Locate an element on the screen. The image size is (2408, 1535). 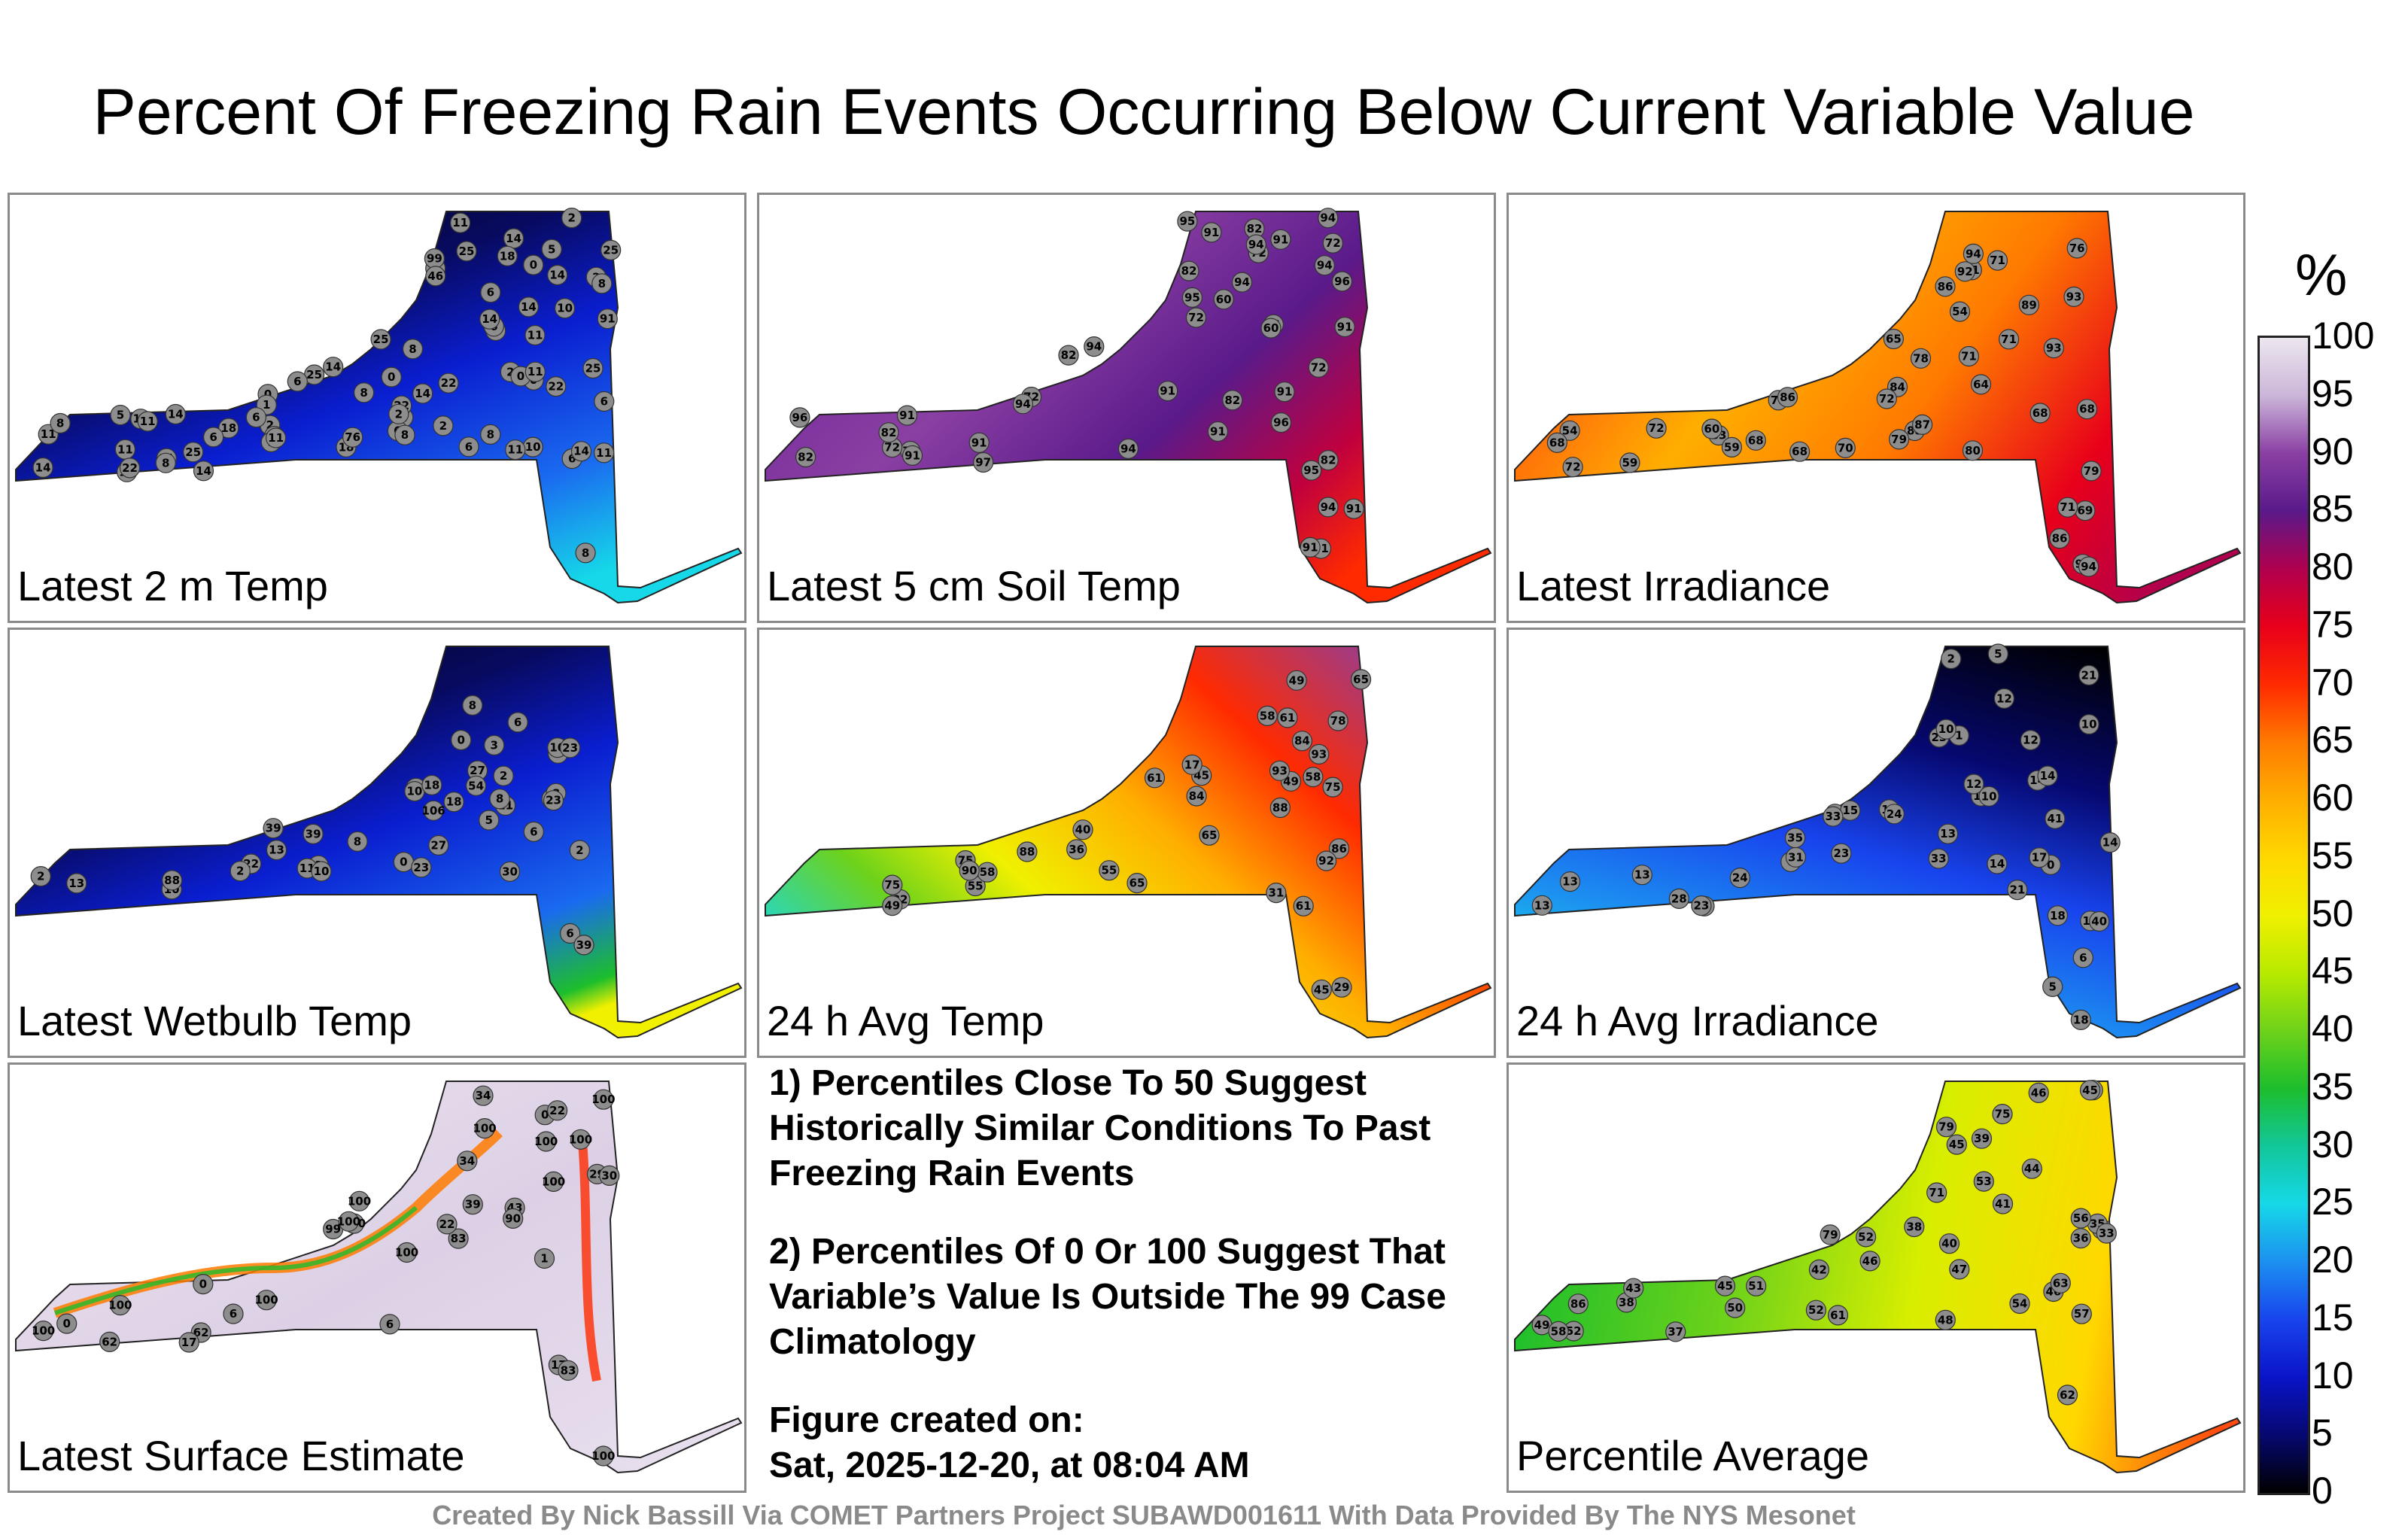
station-value: 91 is located at coordinates (1310, 547).